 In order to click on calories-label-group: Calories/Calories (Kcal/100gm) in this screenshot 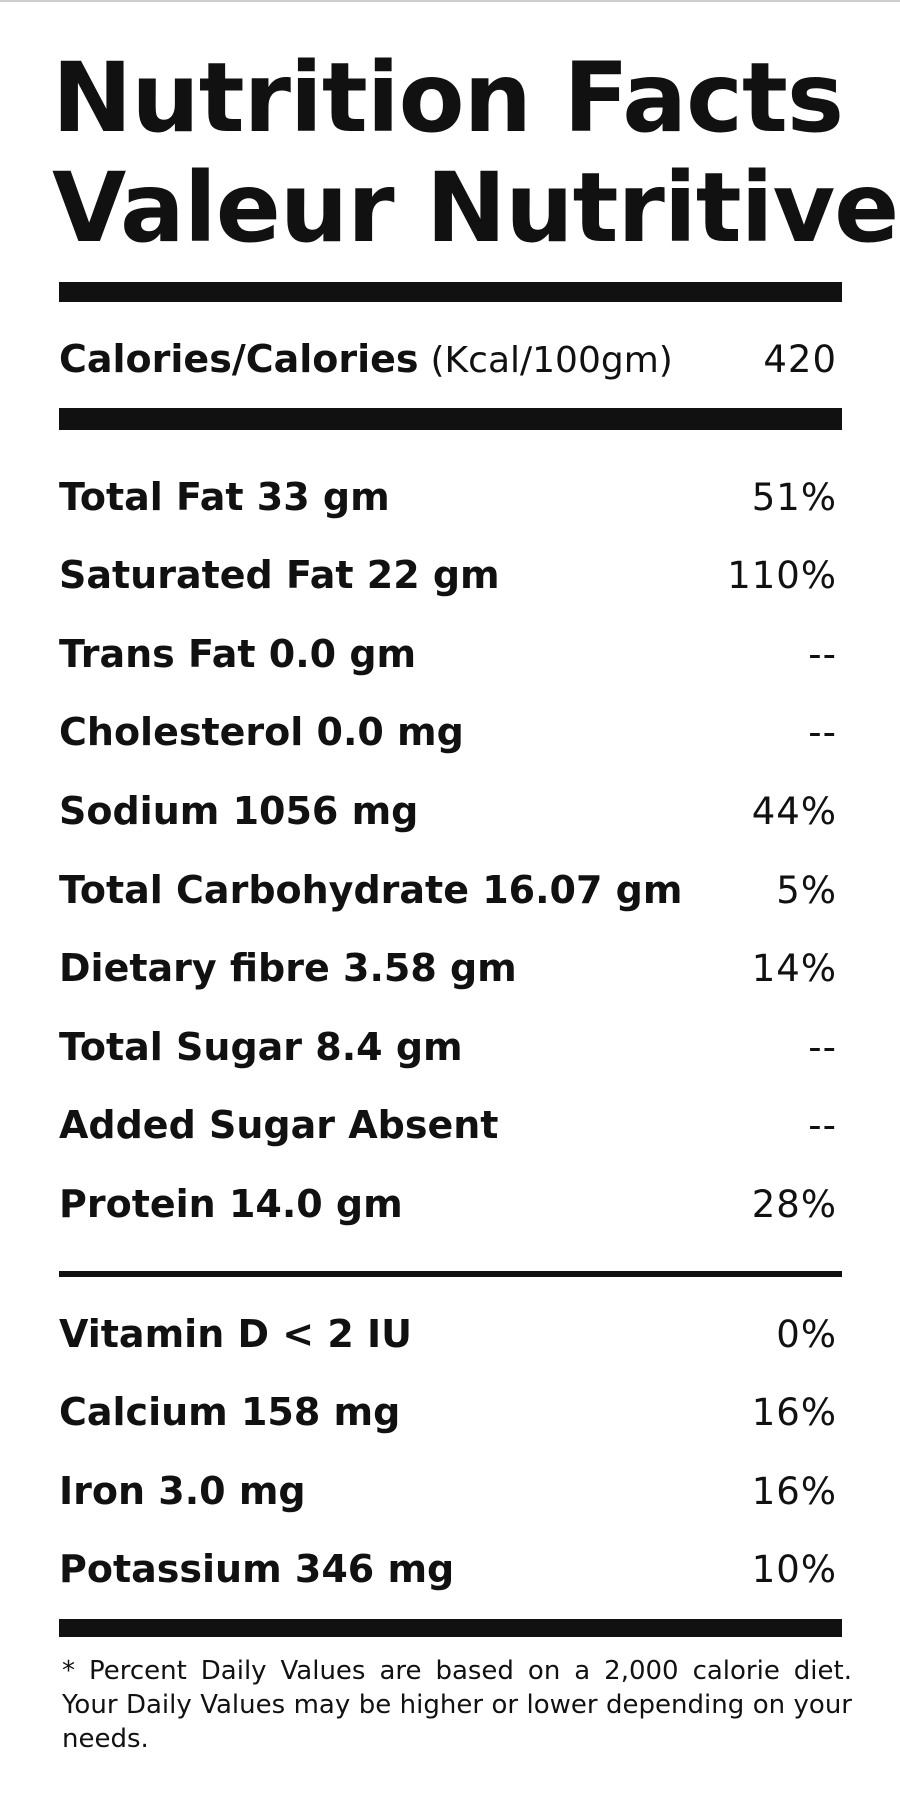, I will do `click(366, 359)`.